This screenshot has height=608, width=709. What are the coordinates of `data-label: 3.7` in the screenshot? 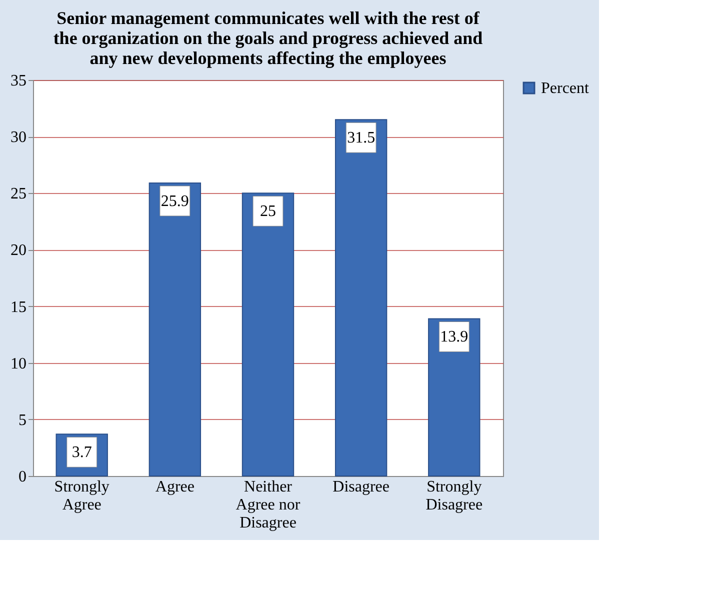 It's located at (82, 453).